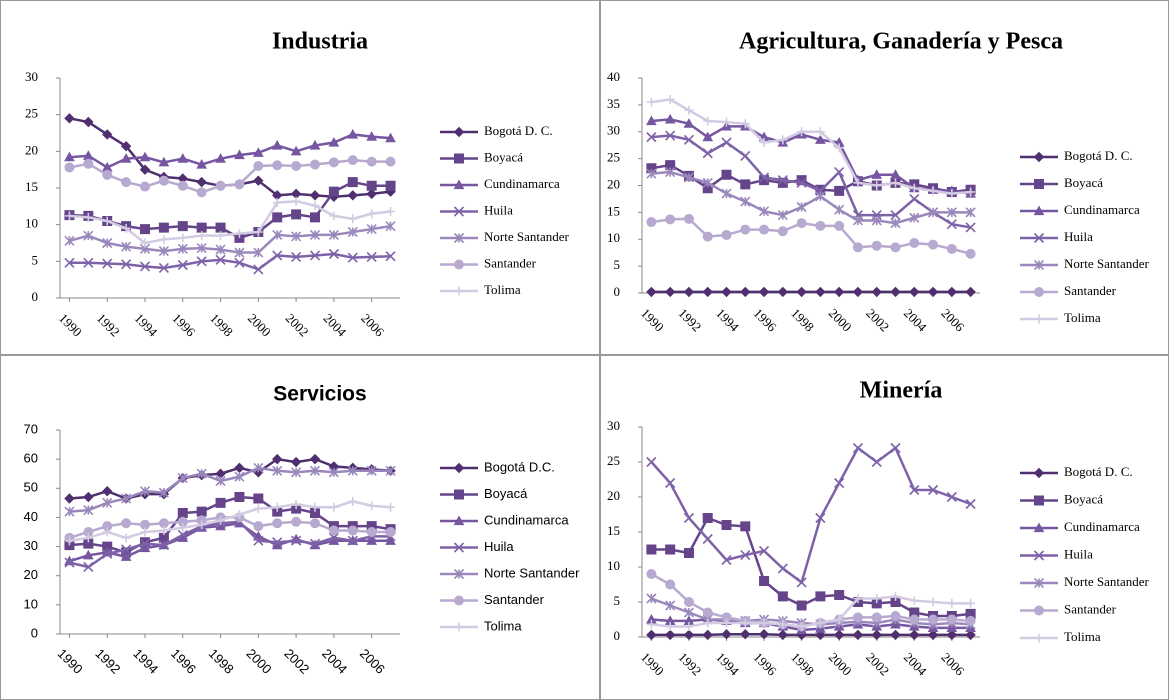 The height and width of the screenshot is (700, 1169). Describe the element at coordinates (31, 428) in the screenshot. I see `y-tick-label: 70` at that location.